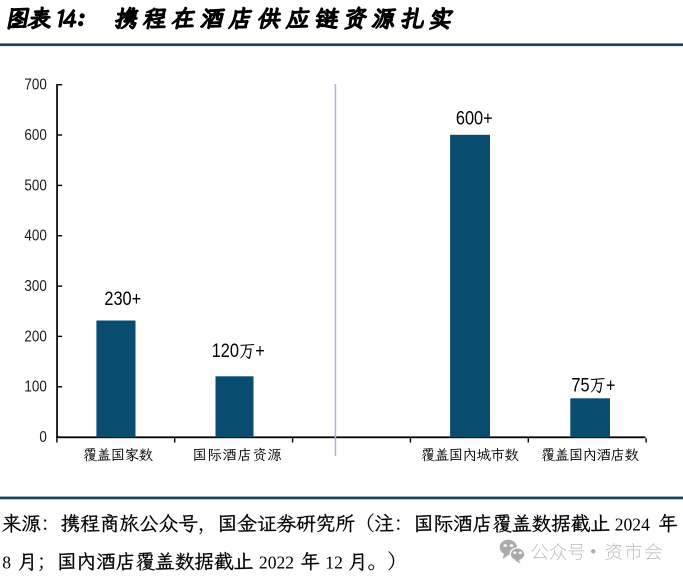 Image resolution: width=683 pixels, height=578 pixels. Describe the element at coordinates (35, 387) in the screenshot. I see `svg-text: 100` at that location.